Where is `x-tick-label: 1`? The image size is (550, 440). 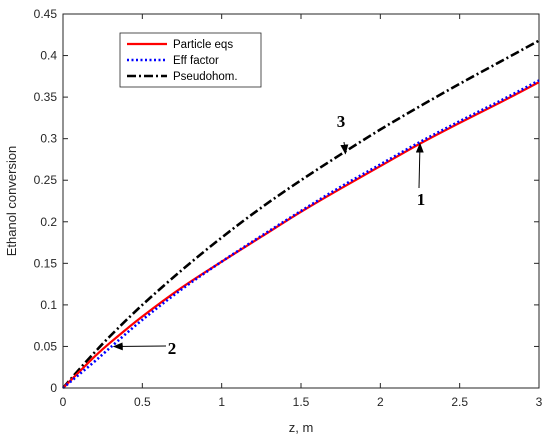 x-tick-label: 1 is located at coordinates (221, 402).